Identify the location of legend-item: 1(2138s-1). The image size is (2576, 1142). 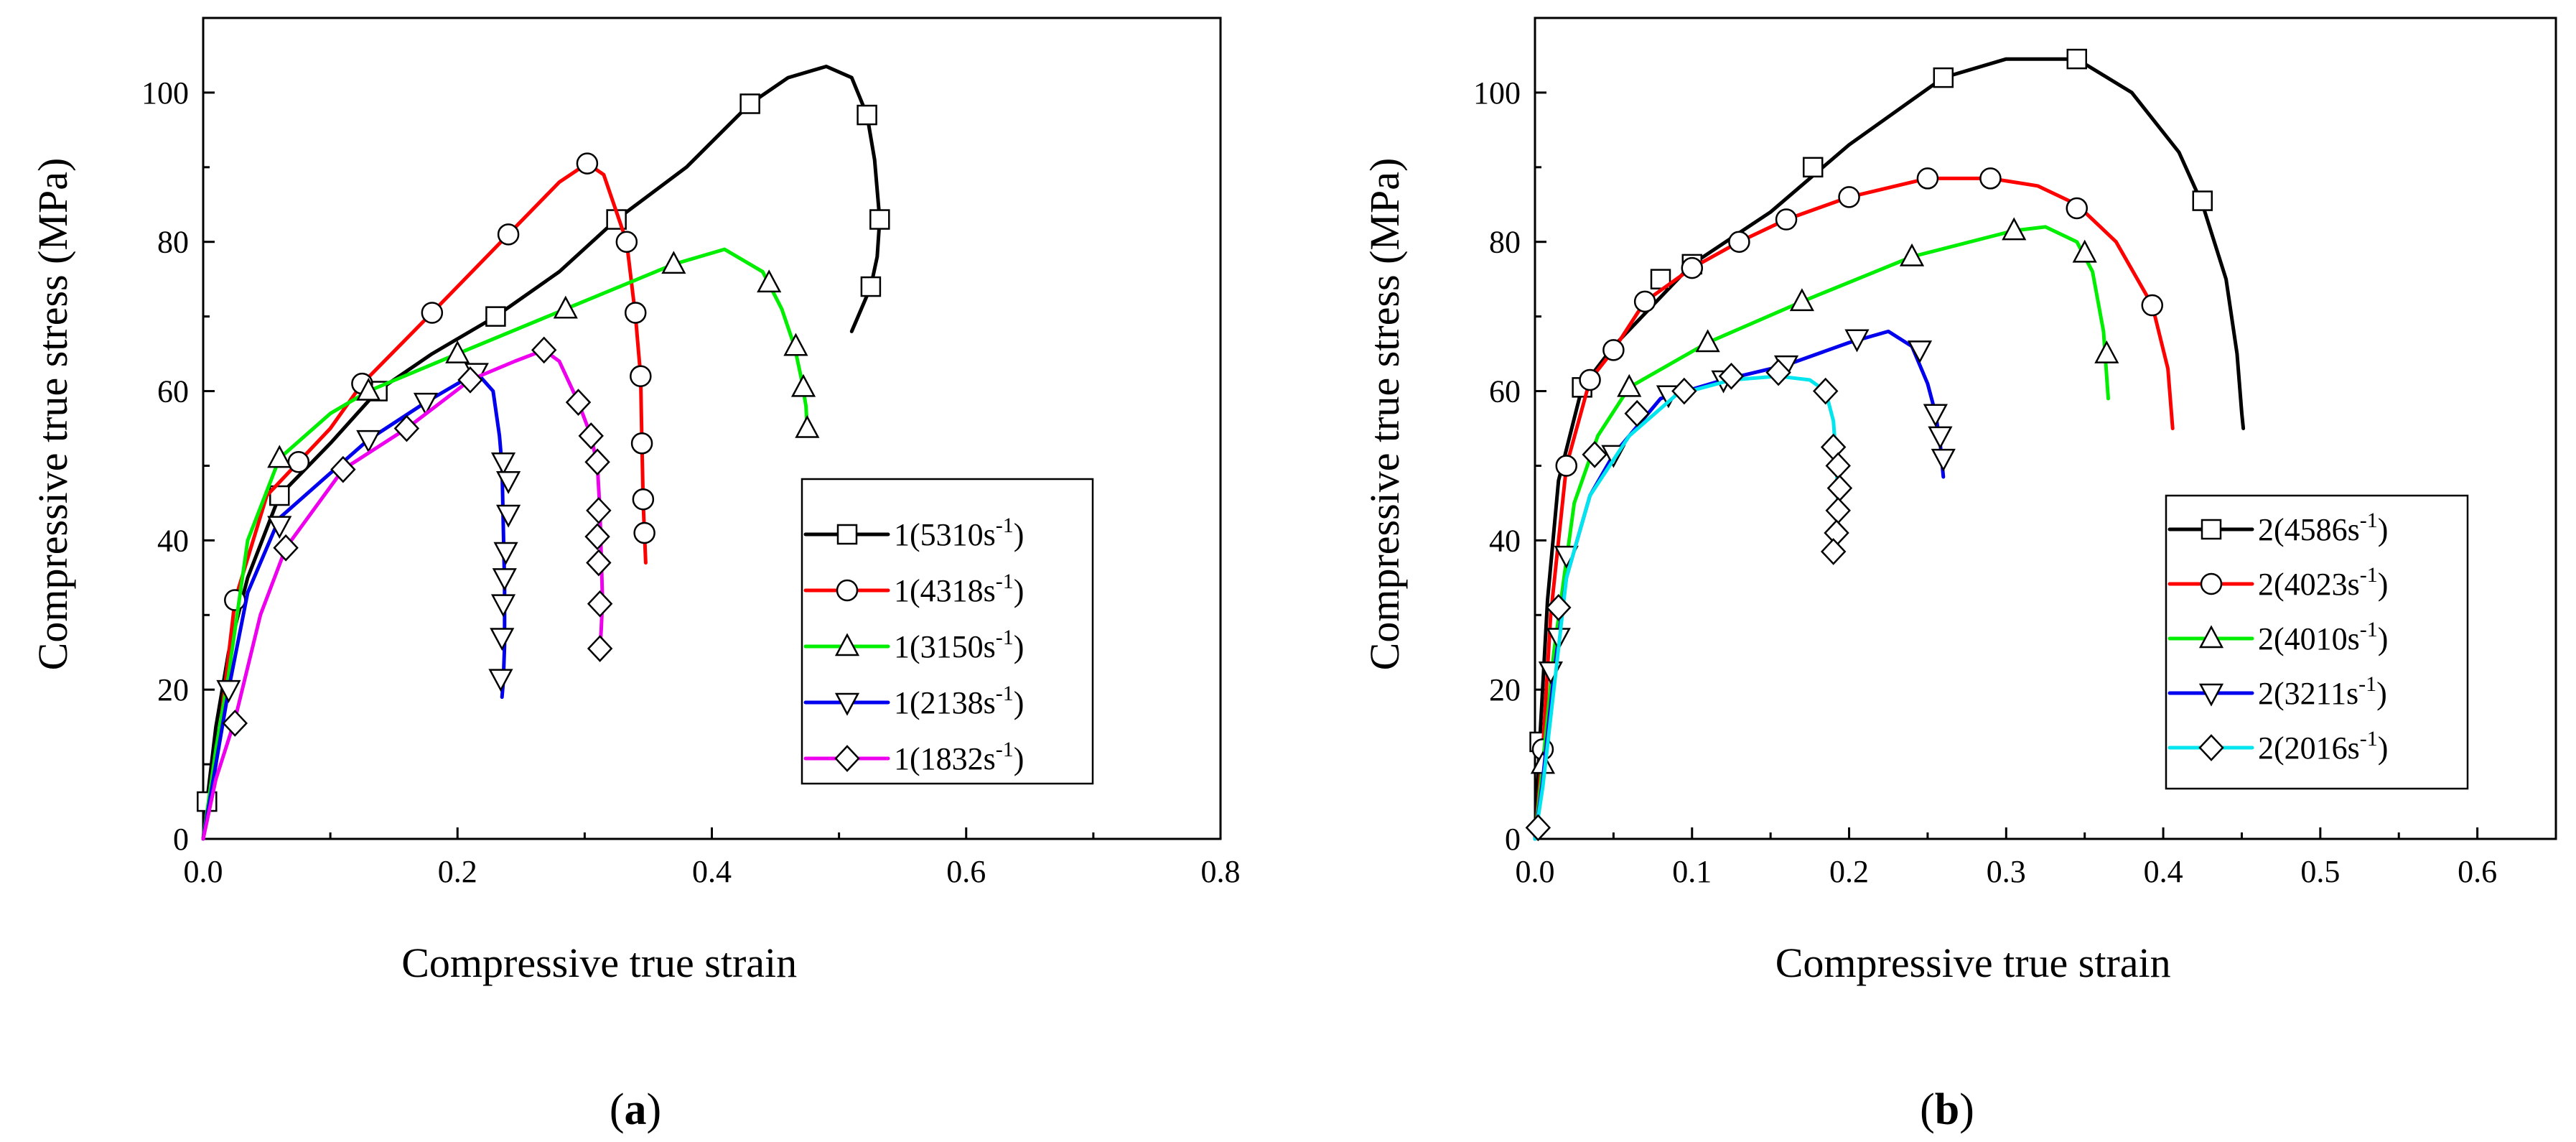
(913, 701).